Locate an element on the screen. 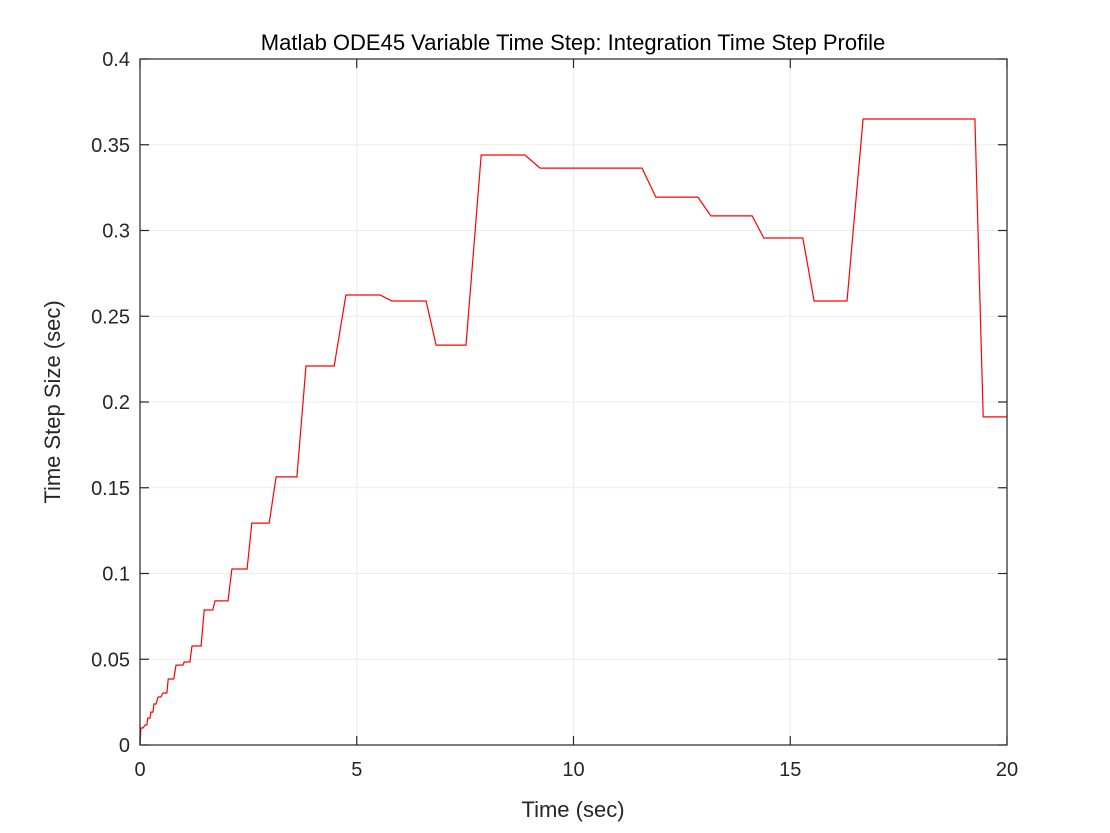 The height and width of the screenshot is (833, 1110). x-tick-label: 0 is located at coordinates (139, 770).